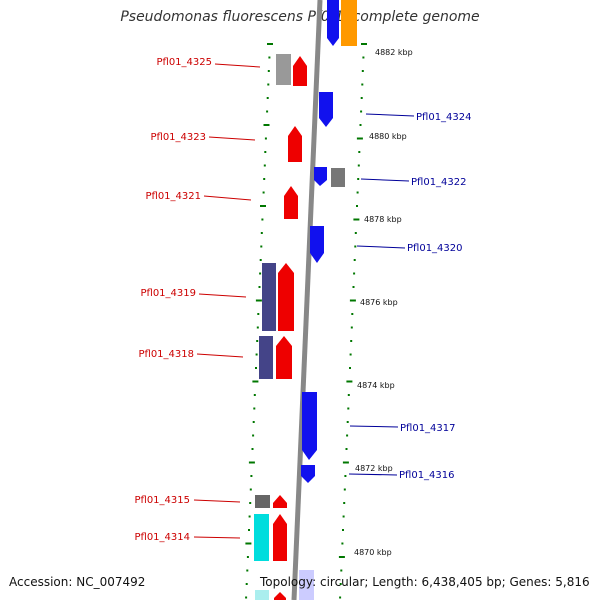 This screenshot has height=600, width=600. I want to click on gene-bottom-red, so click(280, 596).